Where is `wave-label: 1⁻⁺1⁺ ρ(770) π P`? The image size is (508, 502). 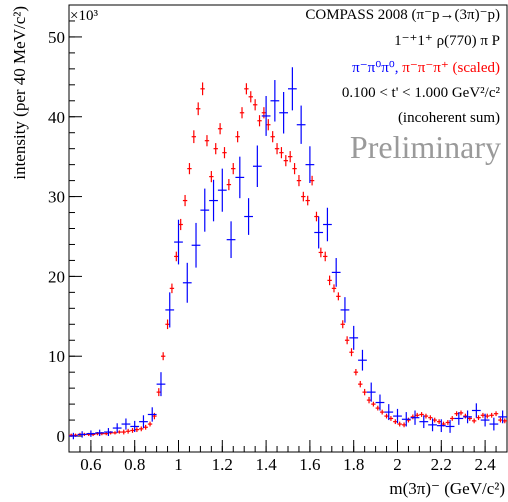 wave-label: 1⁻⁺1⁺ ρ(770) π P is located at coordinates (447, 41).